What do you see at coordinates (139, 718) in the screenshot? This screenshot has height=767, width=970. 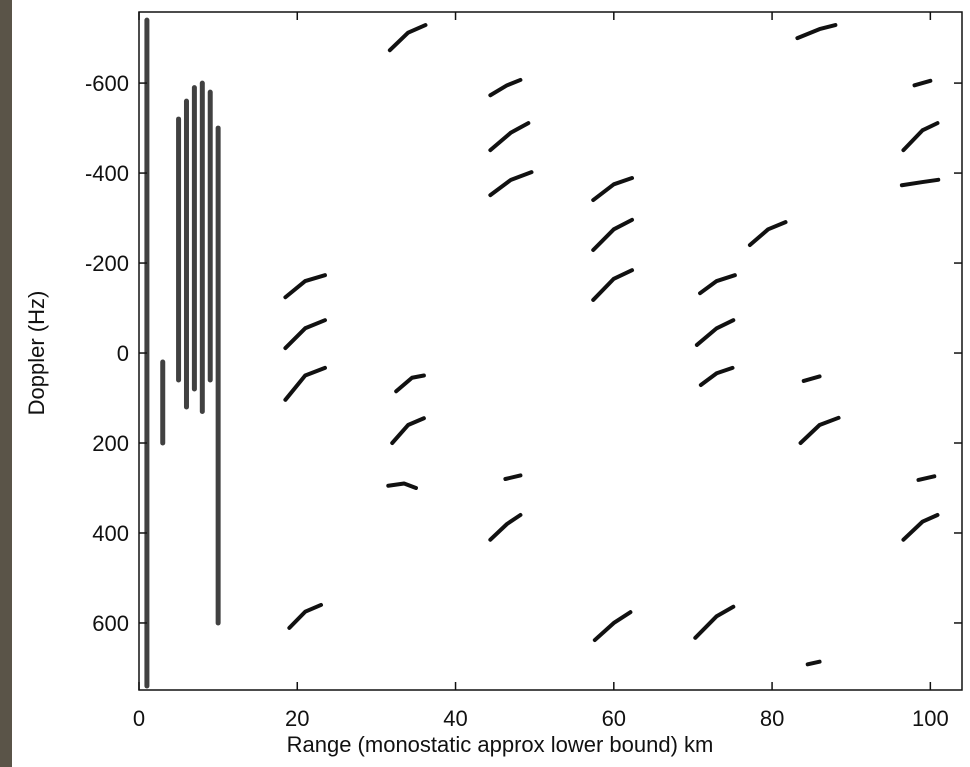 I see `x-tick-label: 0` at bounding box center [139, 718].